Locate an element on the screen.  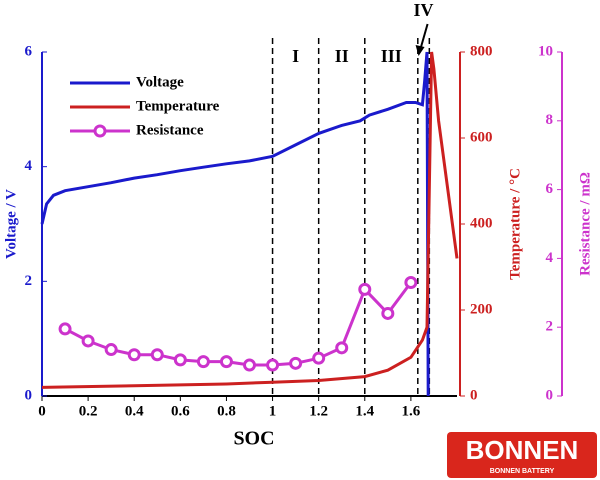
region-label: III is located at coordinates (391, 56).